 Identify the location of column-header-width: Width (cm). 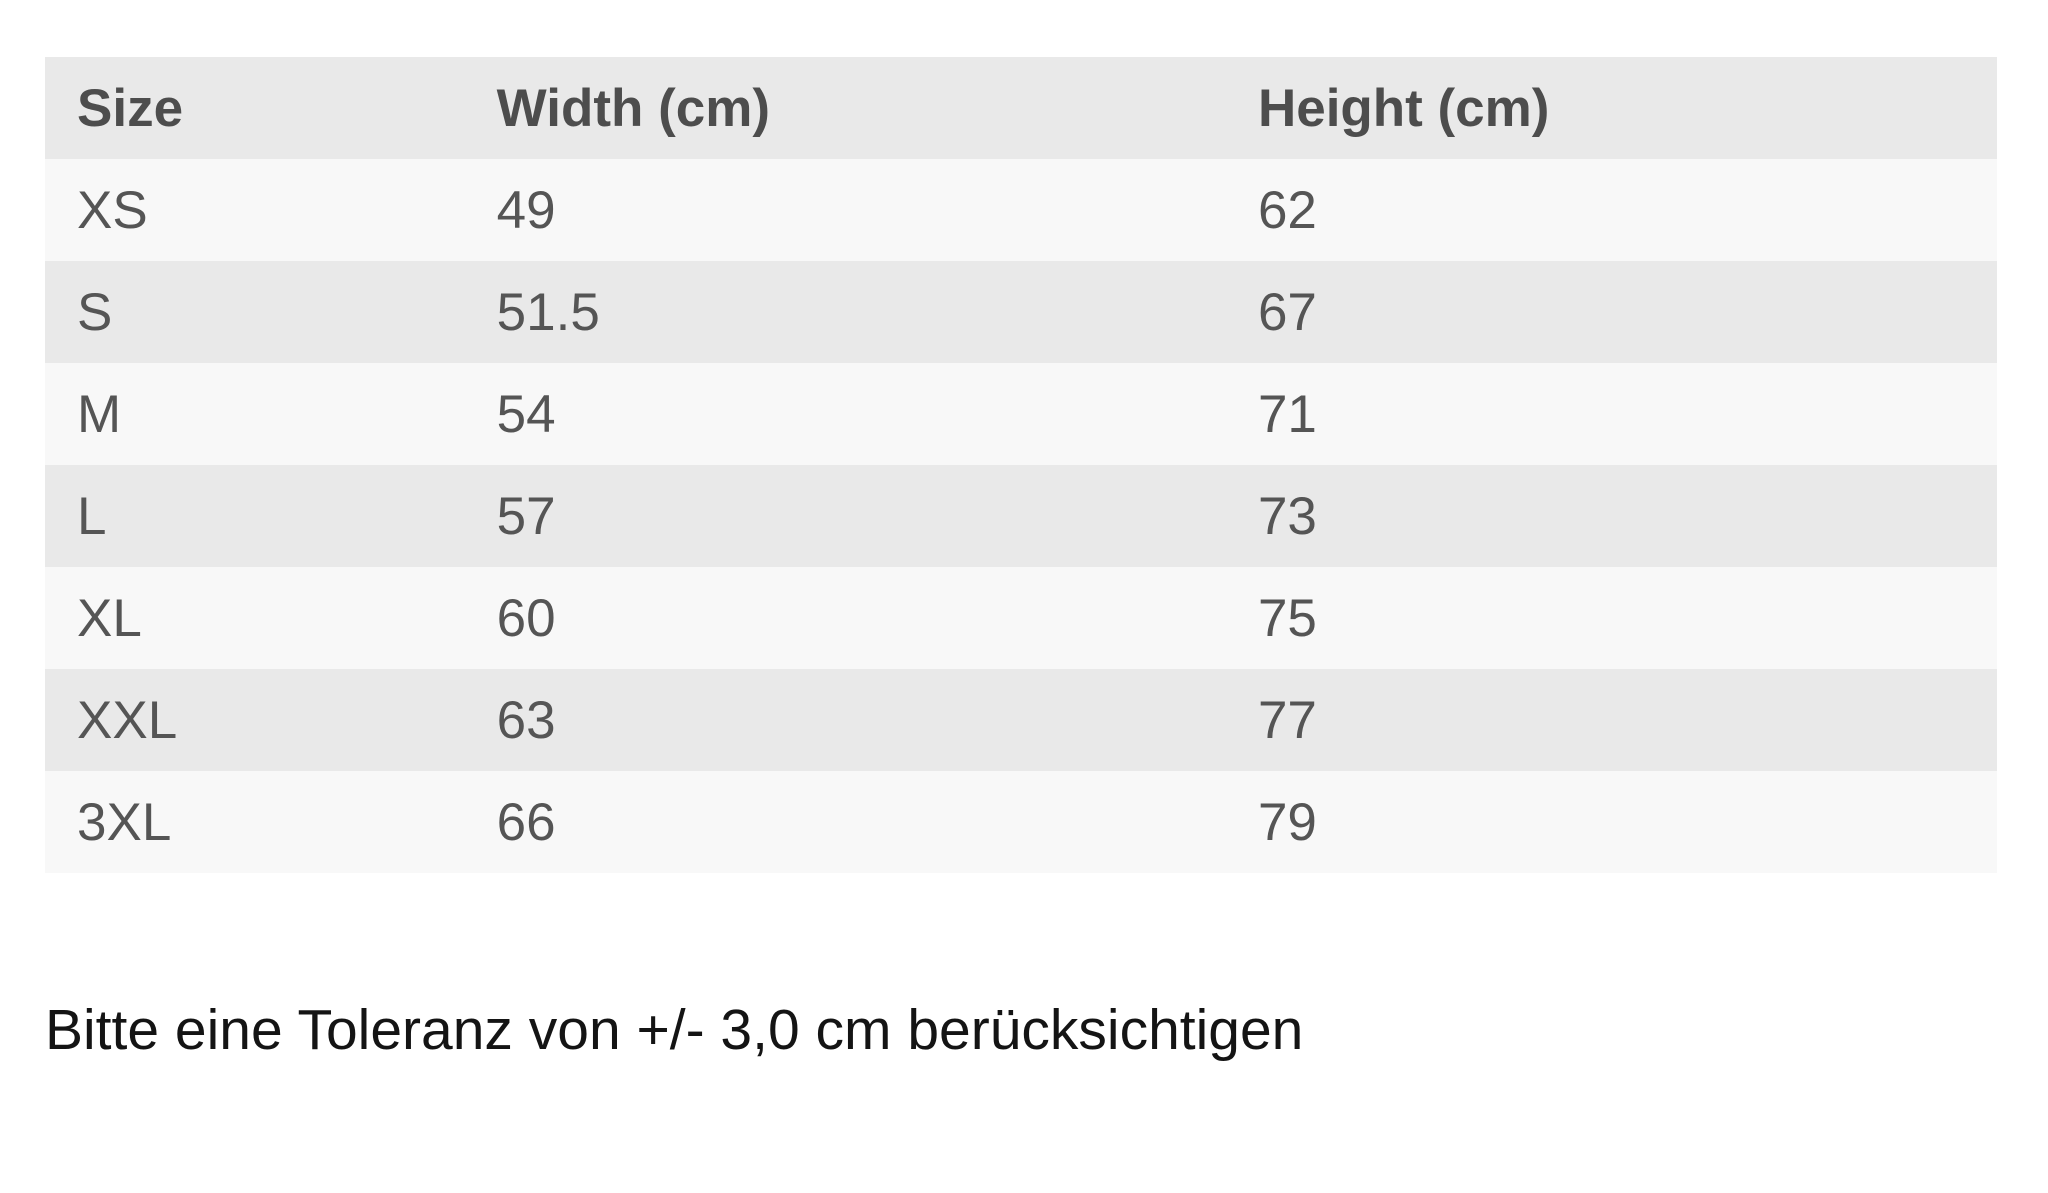
(845, 108).